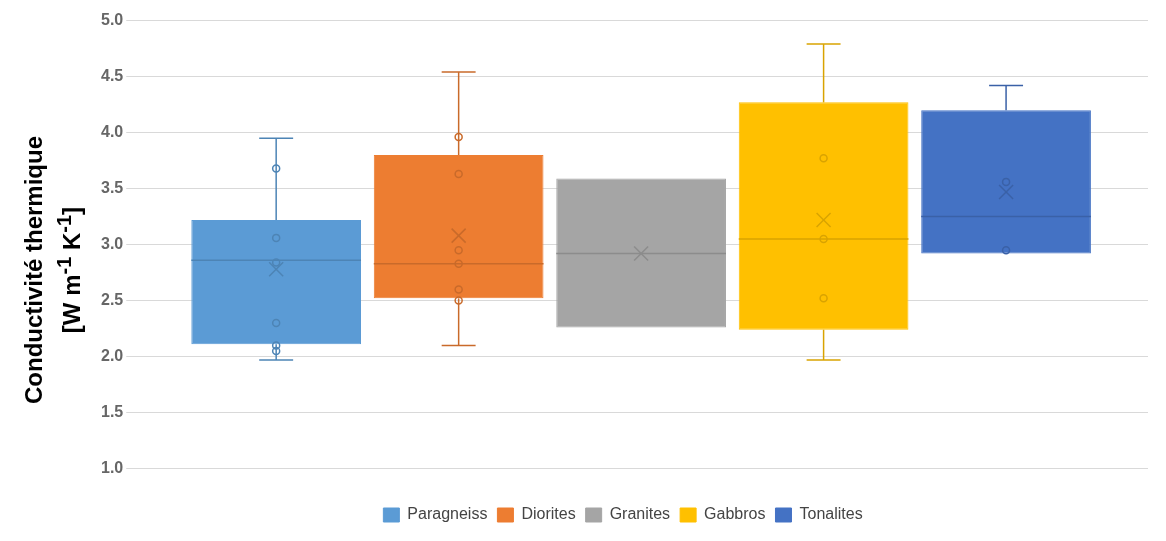  What do you see at coordinates (112, 356) in the screenshot?
I see `y-tick-label: 2.0` at bounding box center [112, 356].